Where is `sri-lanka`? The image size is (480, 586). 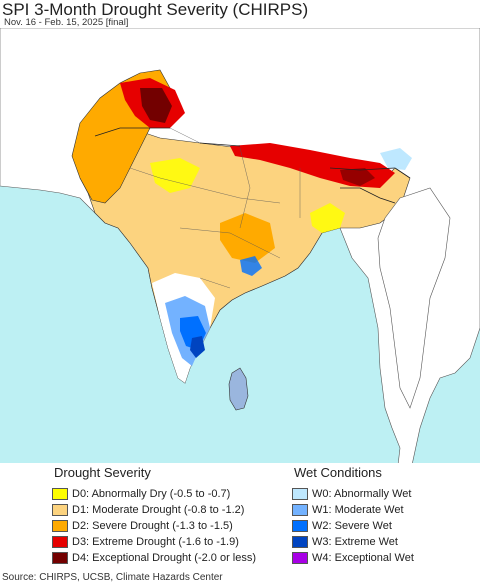
sri-lanka is located at coordinates (238, 389).